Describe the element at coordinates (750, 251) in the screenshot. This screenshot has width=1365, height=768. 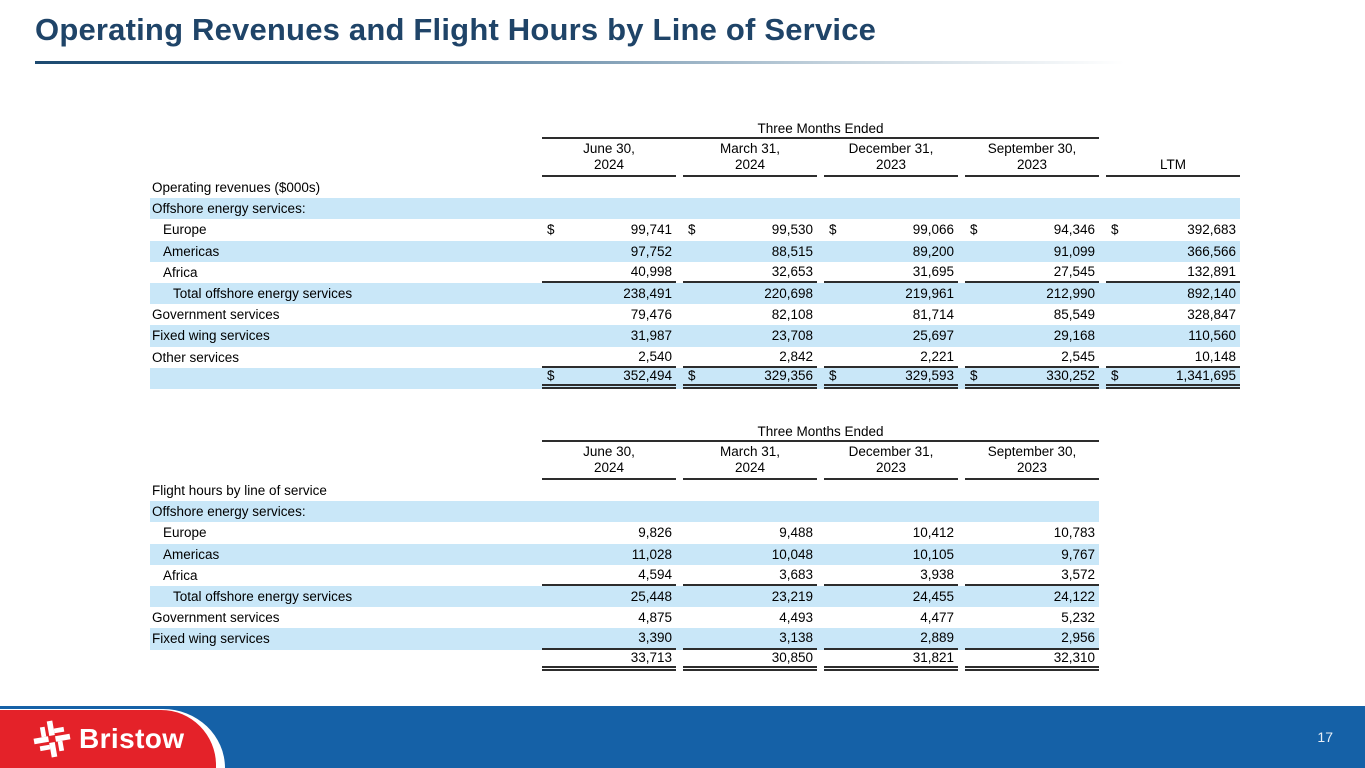
I see `value-cell: 88,515` at that location.